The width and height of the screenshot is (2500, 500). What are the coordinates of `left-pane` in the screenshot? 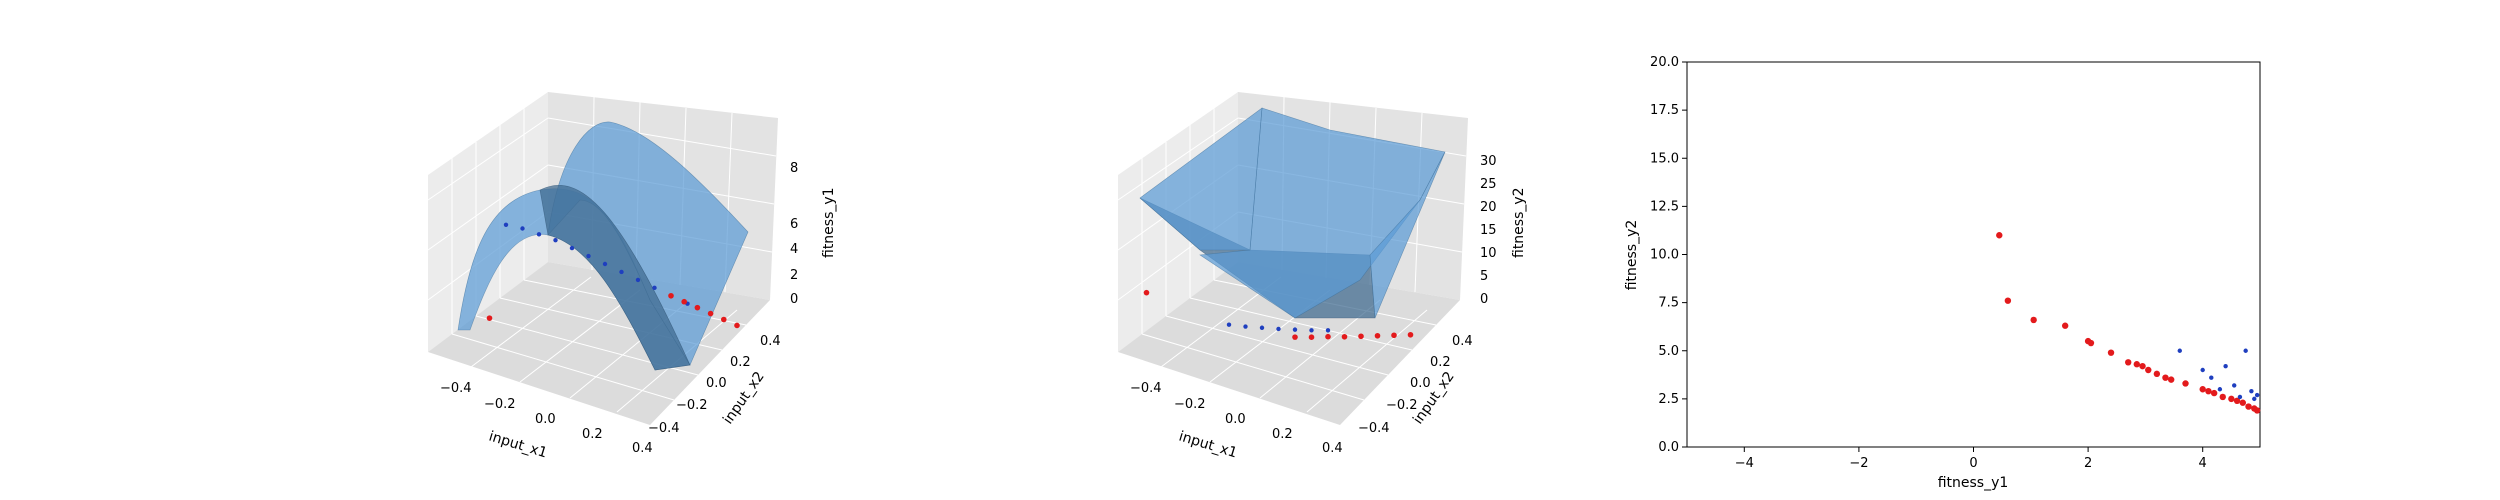 It's located at (488, 222).